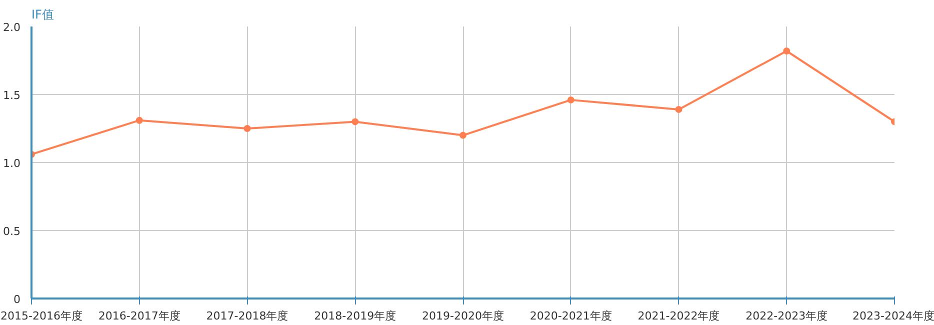 This screenshot has height=325, width=934. What do you see at coordinates (679, 316) in the screenshot?
I see `x-tick-label: 2021-2022年度` at bounding box center [679, 316].